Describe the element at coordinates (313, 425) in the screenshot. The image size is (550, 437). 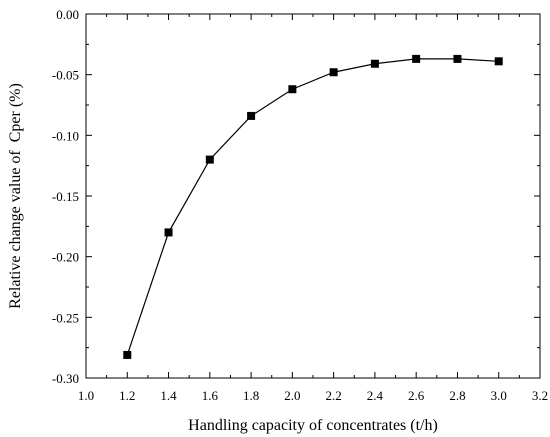
I see `x-axis-label: Handling capacity of concentrates (t/h)` at that location.